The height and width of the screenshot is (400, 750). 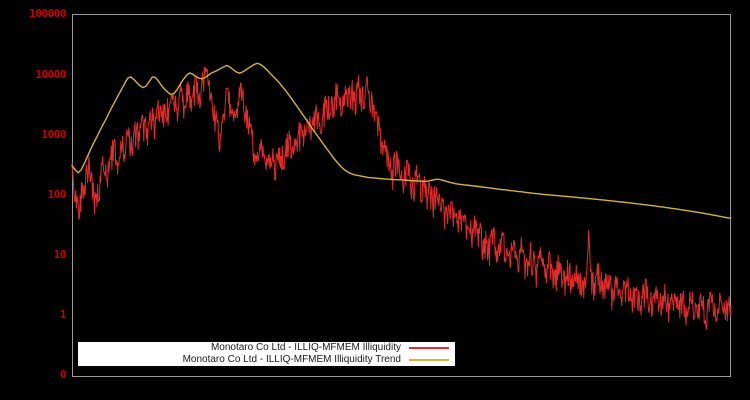 What do you see at coordinates (429, 360) in the screenshot?
I see `legend-swatch-illiquidity-trend` at bounding box center [429, 360].